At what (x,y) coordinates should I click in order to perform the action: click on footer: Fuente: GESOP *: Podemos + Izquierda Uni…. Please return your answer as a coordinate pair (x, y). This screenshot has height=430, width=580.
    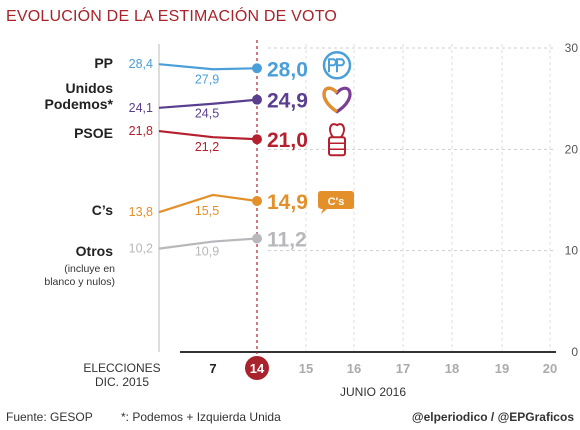
    Looking at the image, I should click on (290, 417).